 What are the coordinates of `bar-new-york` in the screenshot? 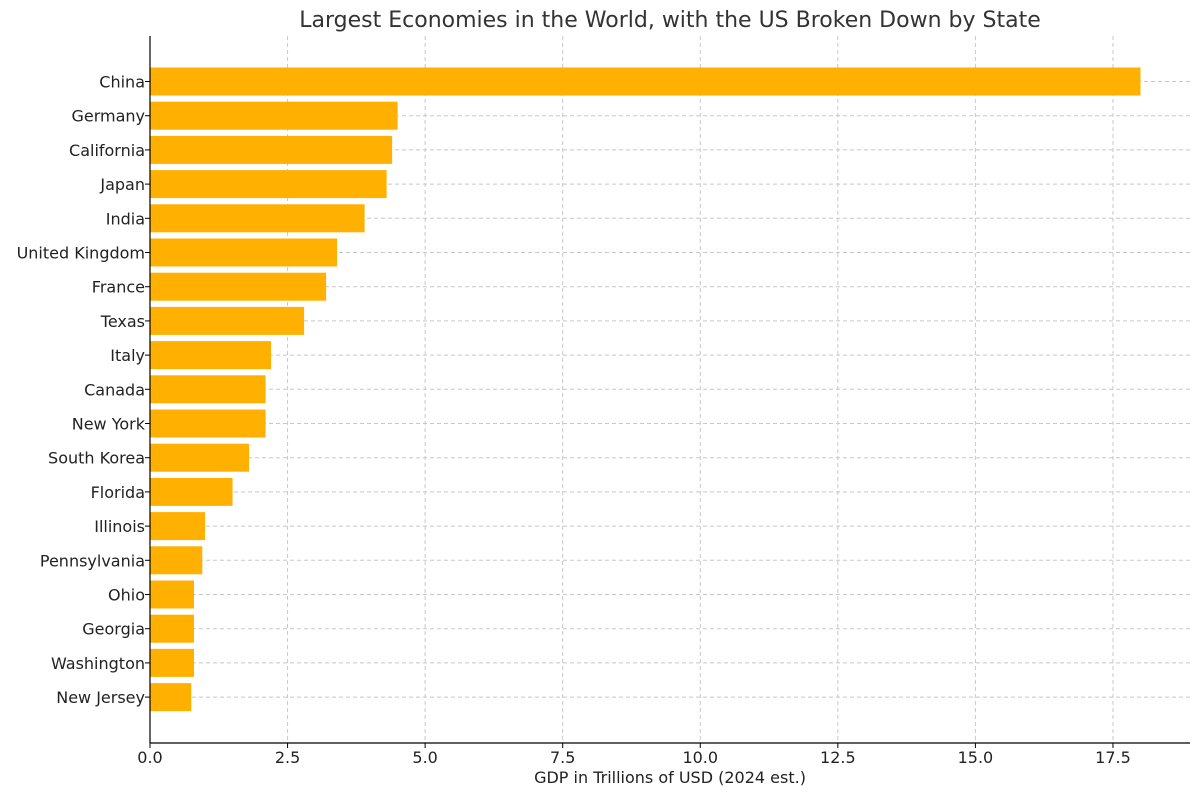 It's located at (208, 423).